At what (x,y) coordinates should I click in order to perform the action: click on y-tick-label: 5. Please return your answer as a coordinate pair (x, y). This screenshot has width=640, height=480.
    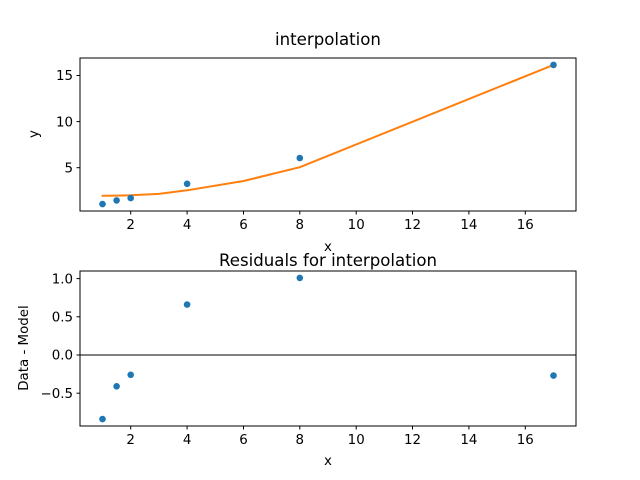
    Looking at the image, I should click on (68, 168).